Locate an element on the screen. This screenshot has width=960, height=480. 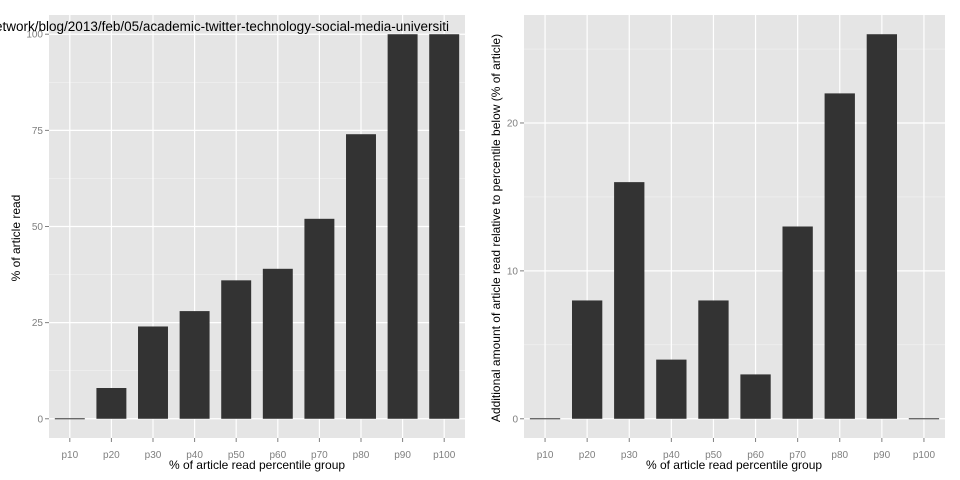
y-ticks: 0 25 50 75 100 is located at coordinates (37, 227).